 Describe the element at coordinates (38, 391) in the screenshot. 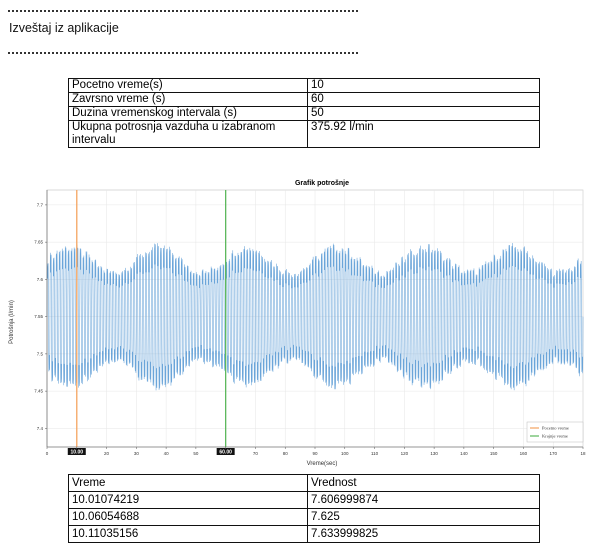

I see `y-tick-label: 7.45` at that location.